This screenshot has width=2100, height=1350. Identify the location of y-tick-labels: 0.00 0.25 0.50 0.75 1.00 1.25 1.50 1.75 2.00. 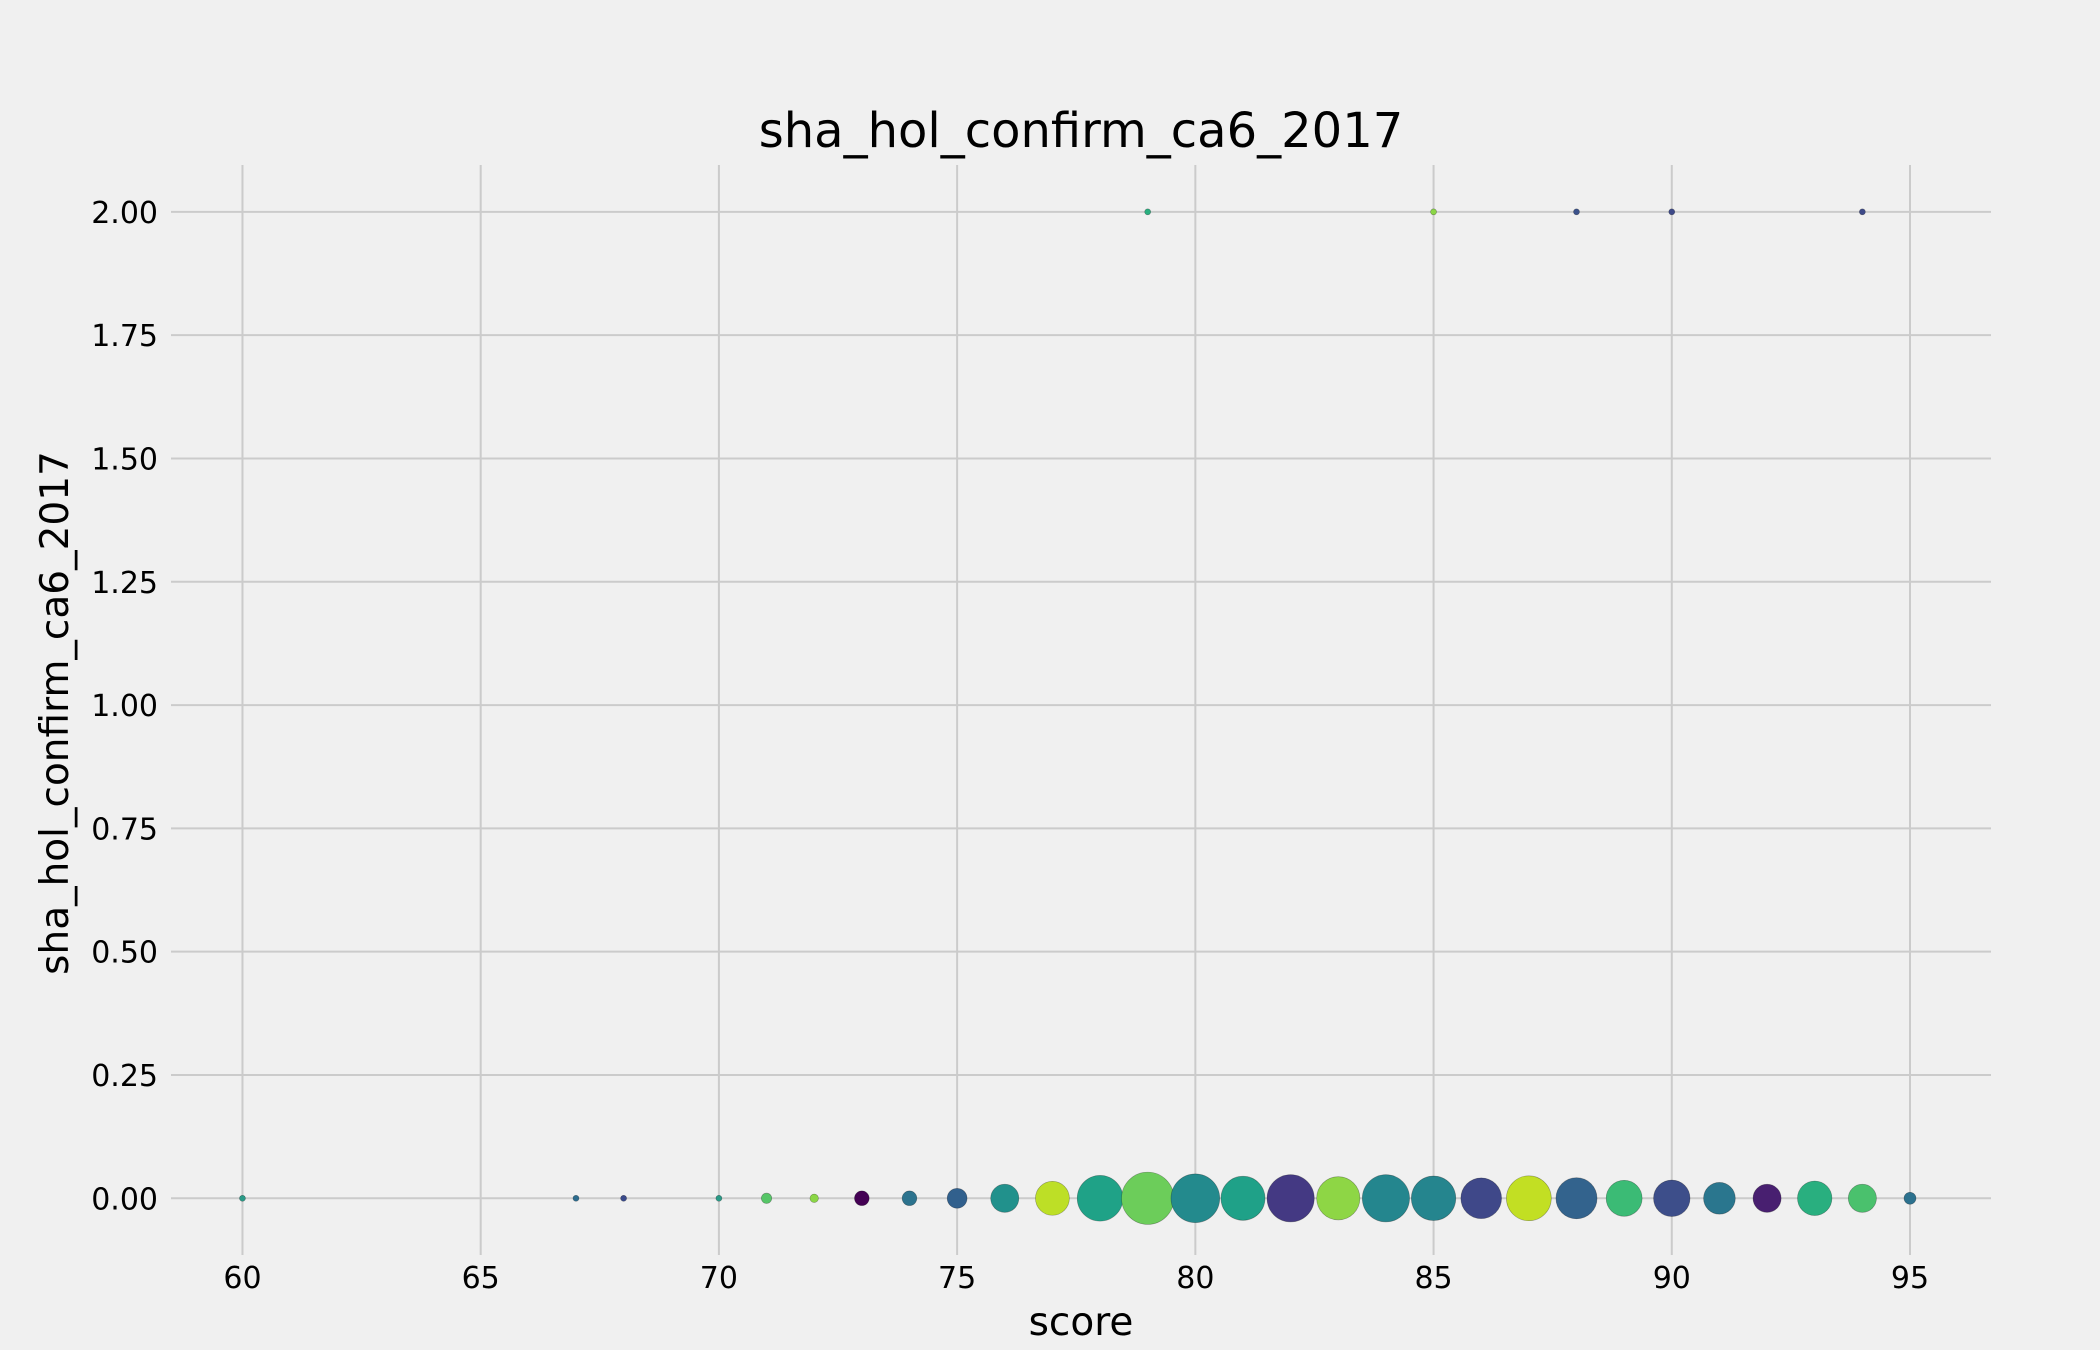
(124, 706).